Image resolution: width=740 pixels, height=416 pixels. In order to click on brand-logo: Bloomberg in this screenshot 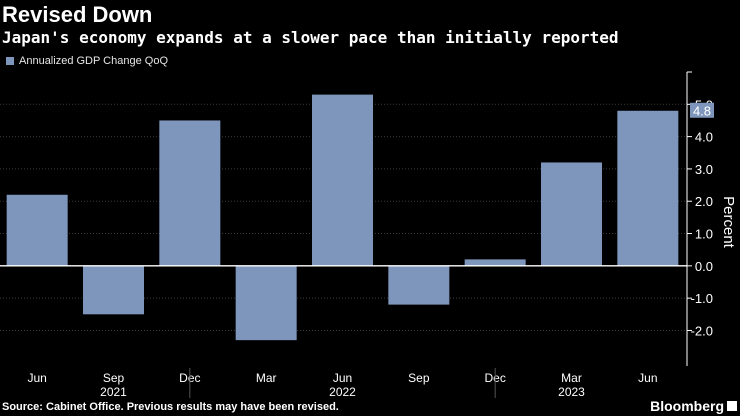, I will do `click(687, 406)`.